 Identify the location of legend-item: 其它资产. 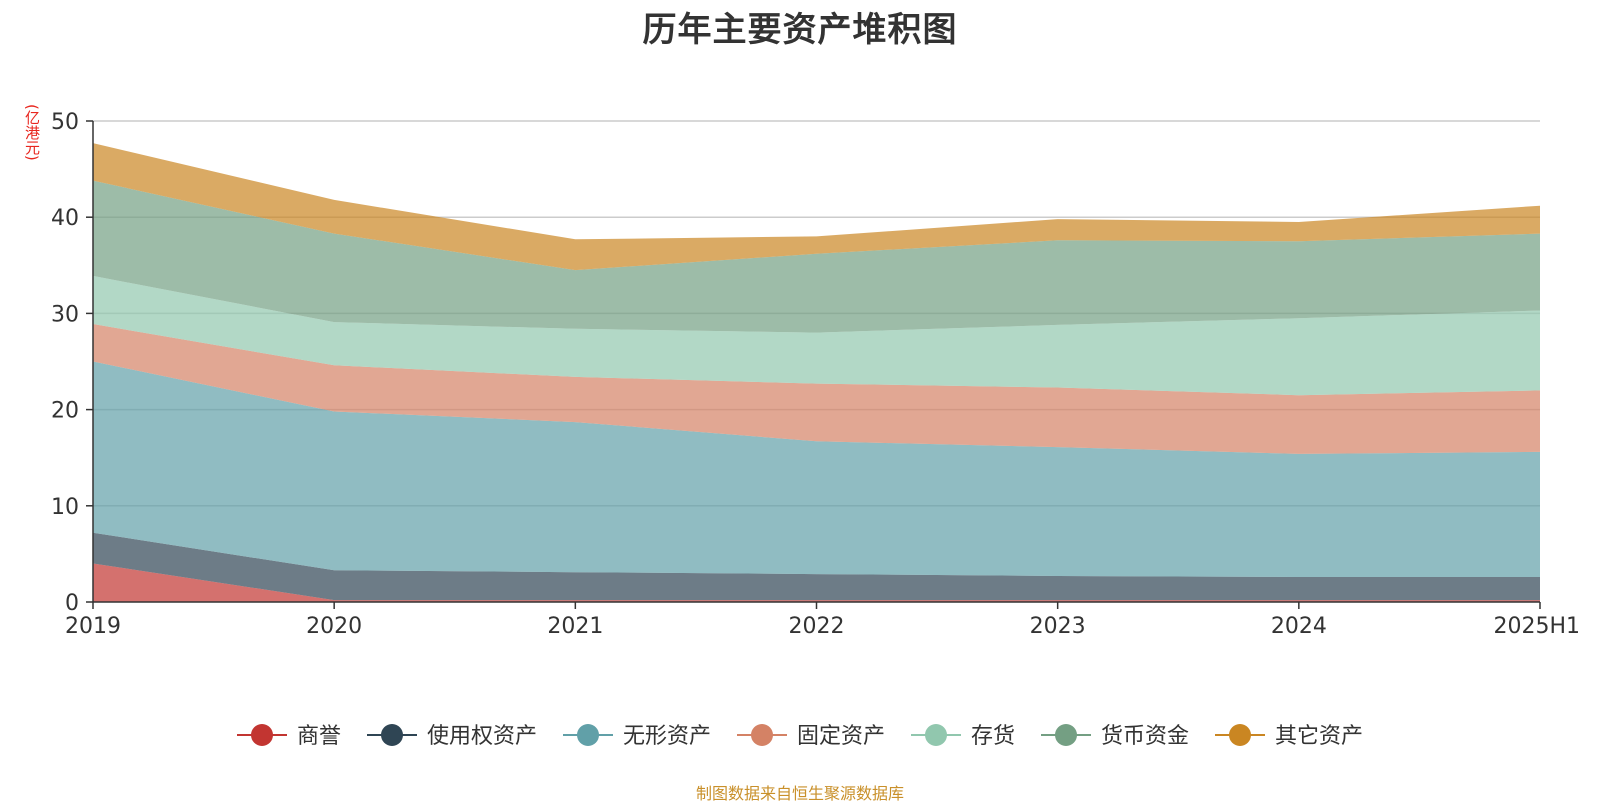
(1289, 736).